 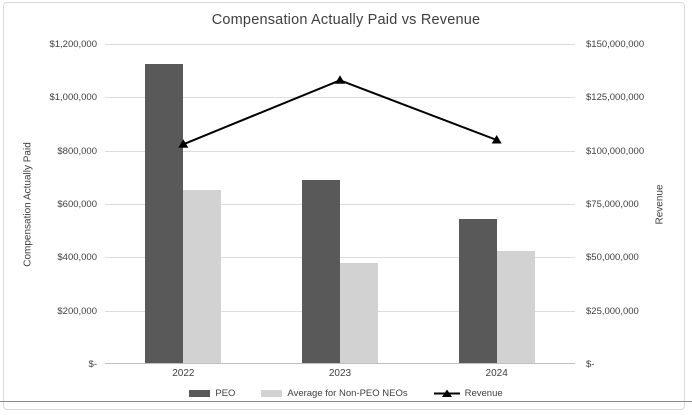 What do you see at coordinates (73, 44) in the screenshot?
I see `left-axis-tick-label: $1,200,000` at bounding box center [73, 44].